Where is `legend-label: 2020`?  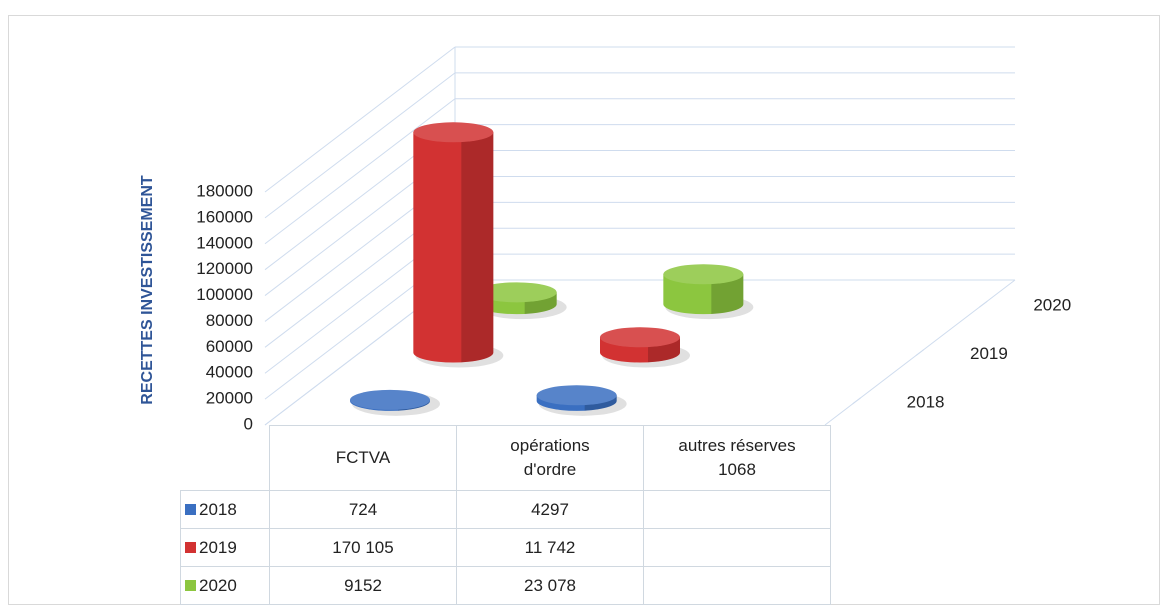
legend-label: 2020 is located at coordinates (218, 585).